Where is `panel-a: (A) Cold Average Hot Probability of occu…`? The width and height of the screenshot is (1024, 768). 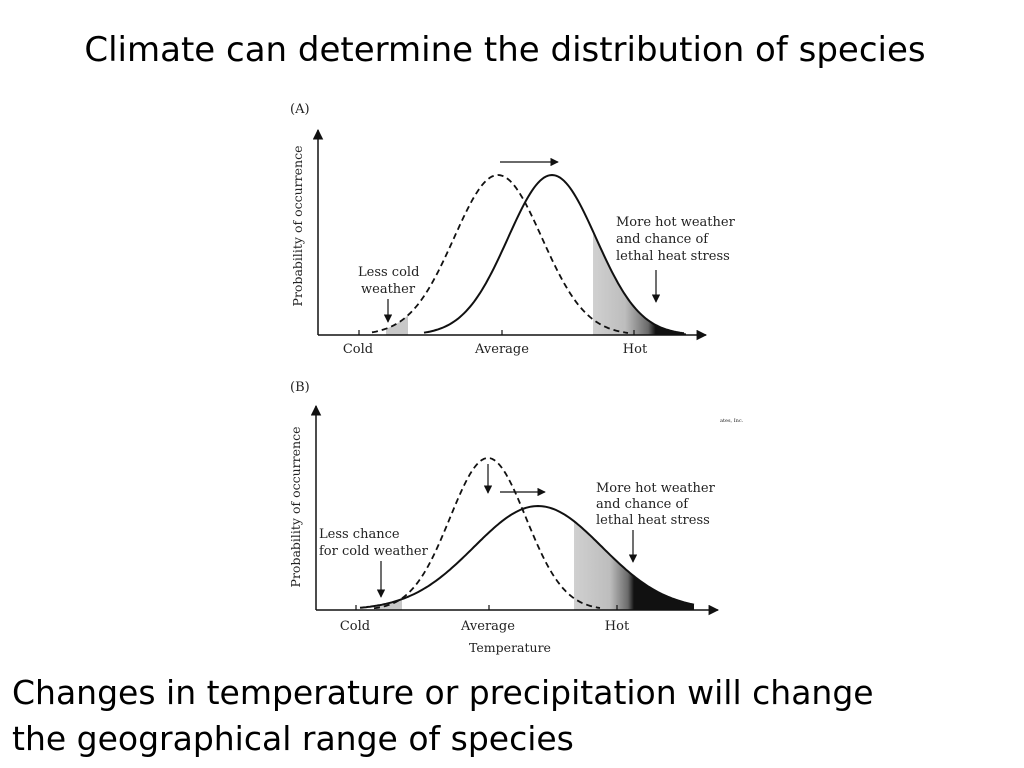
panel-a: (A) Cold Average Hot Probability of occu… is located at coordinates (513, 229).